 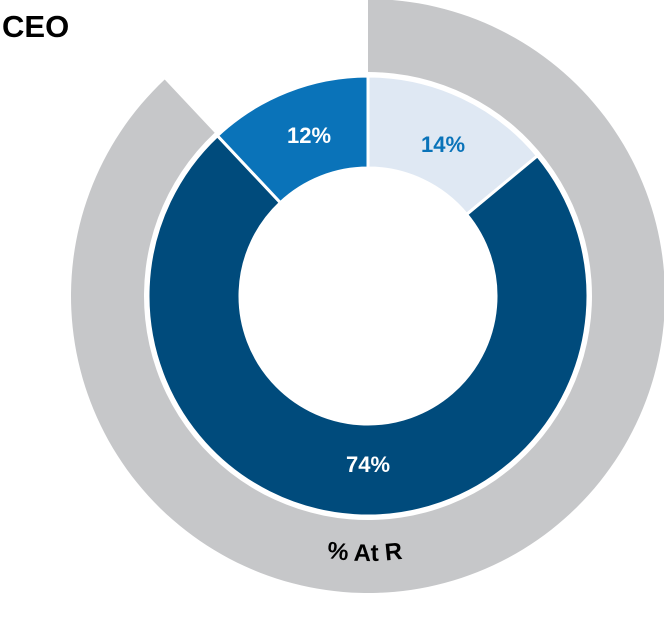 What do you see at coordinates (35, 26) in the screenshot?
I see `chart-title: CEO` at bounding box center [35, 26].